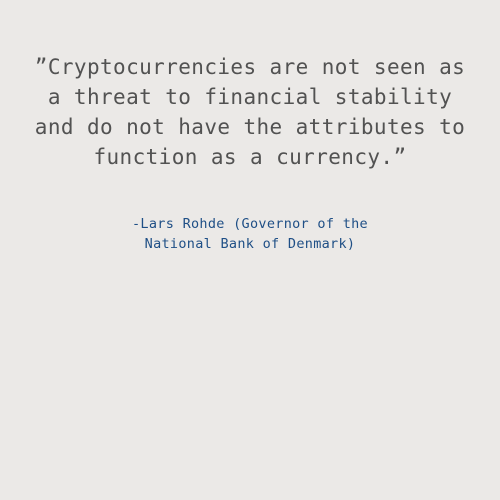 This screenshot has width=500, height=500. What do you see at coordinates (250, 224) in the screenshot?
I see `attribution-line-1: -Lars Rohde (Governor of the` at bounding box center [250, 224].